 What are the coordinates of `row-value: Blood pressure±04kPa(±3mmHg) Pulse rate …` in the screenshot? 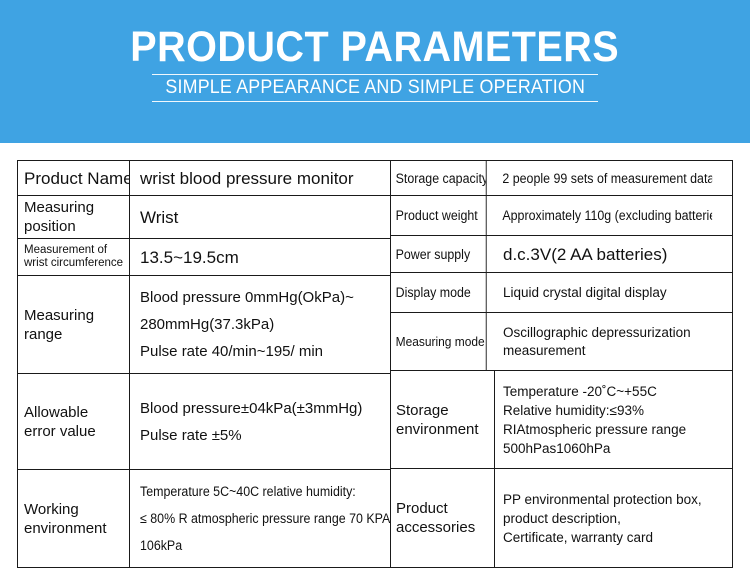 It's located at (251, 421).